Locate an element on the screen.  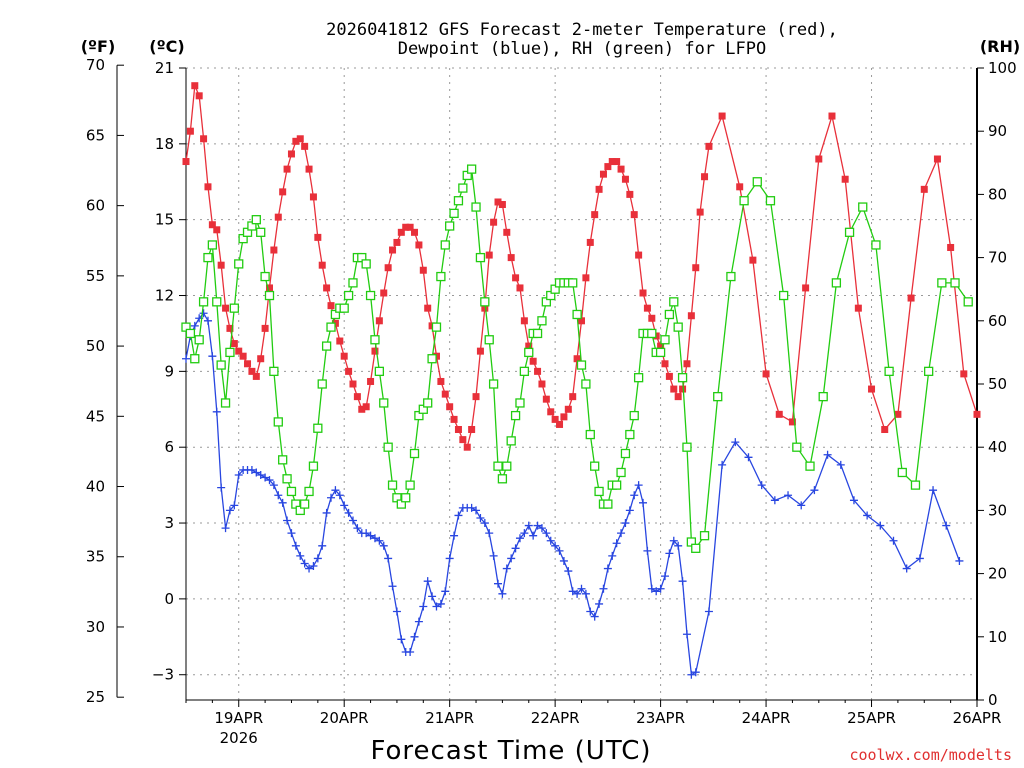
celsius-tick-label: 21 is located at coordinates (164, 68).